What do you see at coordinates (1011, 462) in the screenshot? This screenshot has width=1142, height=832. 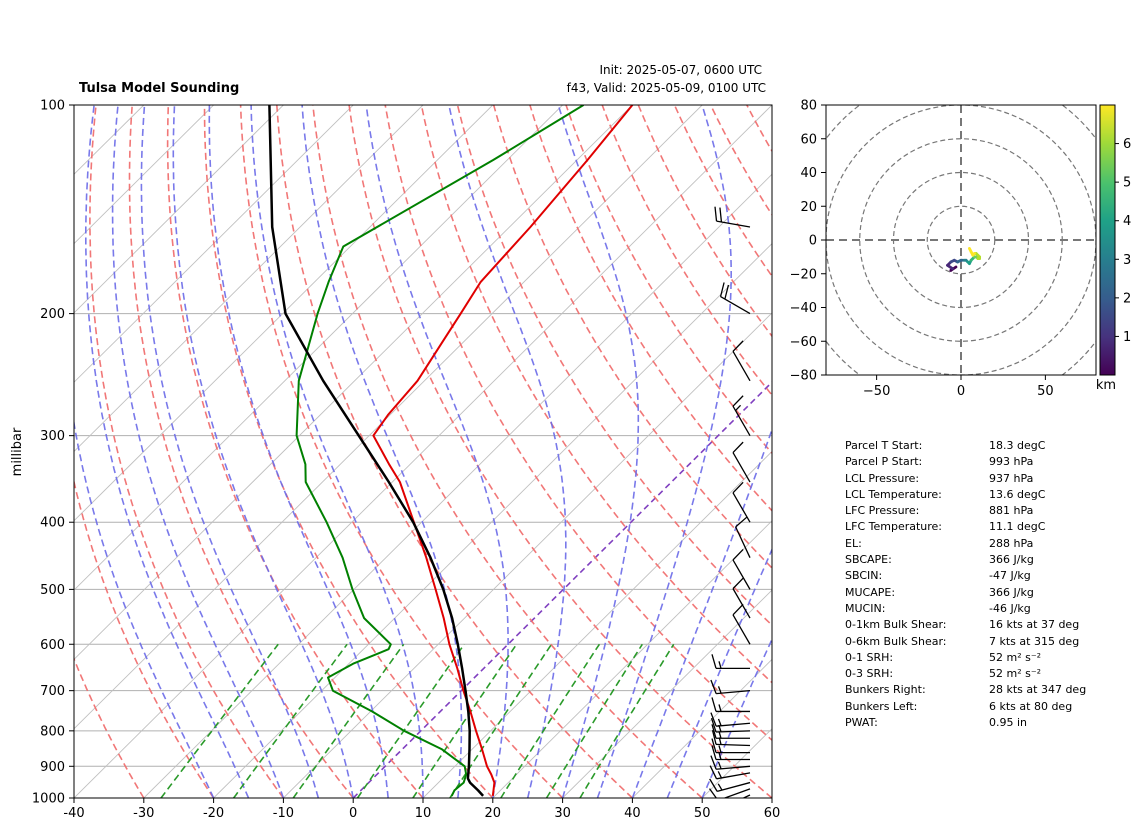 I see `parameter-value: 993 hPa` at bounding box center [1011, 462].